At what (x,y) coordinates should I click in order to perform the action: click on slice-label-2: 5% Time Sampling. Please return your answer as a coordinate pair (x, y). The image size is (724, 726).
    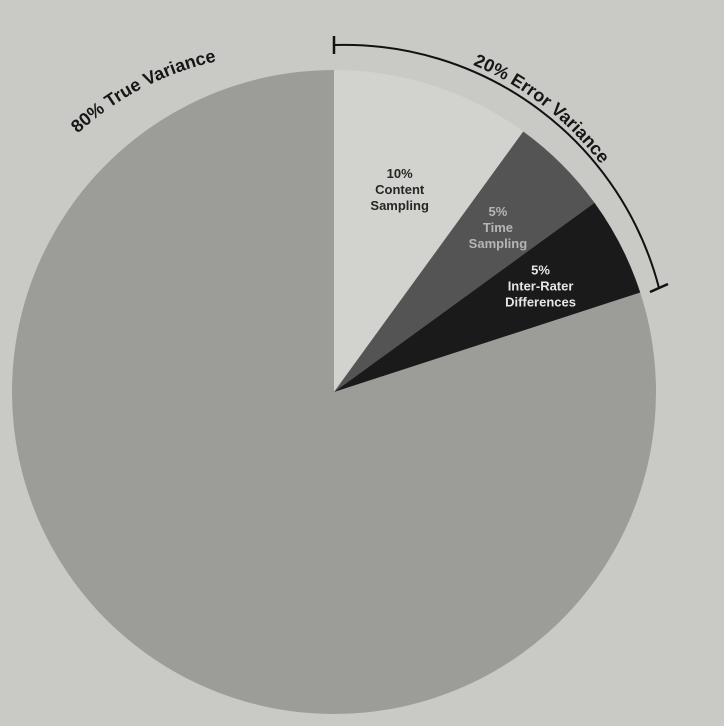
    Looking at the image, I should click on (498, 227).